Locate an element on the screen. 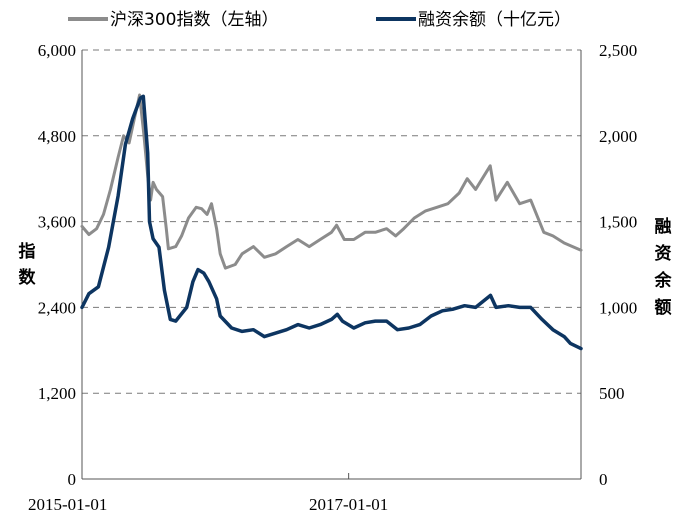 Image resolution: width=681 pixels, height=522 pixels. left-tick-label: 6,000 is located at coordinates (57, 50).